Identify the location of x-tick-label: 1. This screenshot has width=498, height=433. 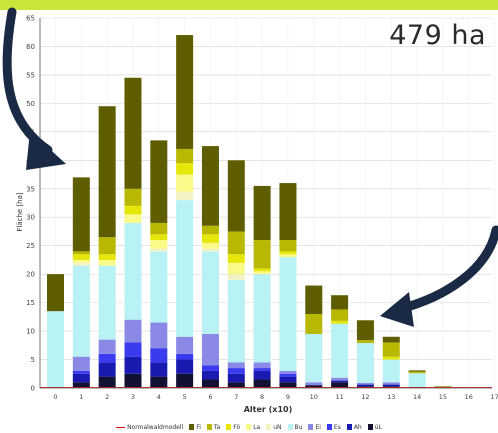
(81, 397).